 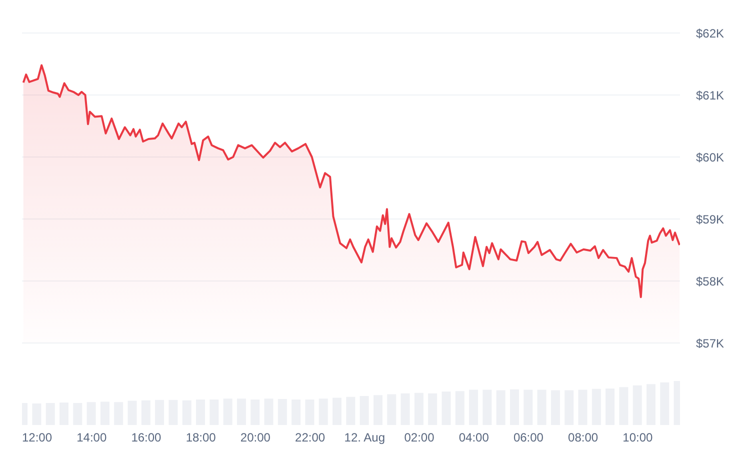 What do you see at coordinates (255, 437) in the screenshot?
I see `x-tick-label: 20:00` at bounding box center [255, 437].